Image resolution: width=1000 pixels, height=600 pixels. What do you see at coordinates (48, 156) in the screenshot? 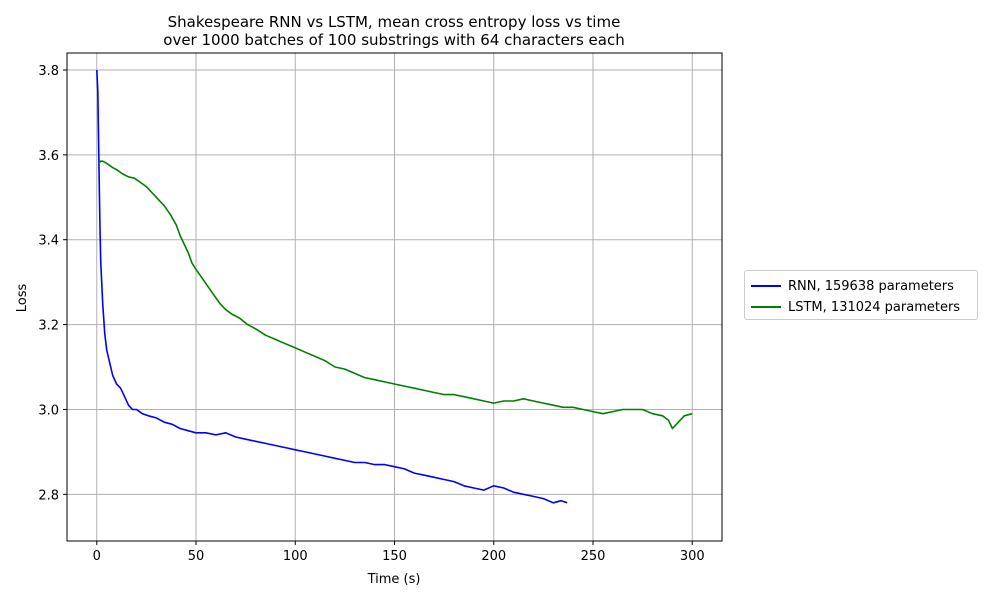
I see `y-tick-label: 3.6` at bounding box center [48, 156].